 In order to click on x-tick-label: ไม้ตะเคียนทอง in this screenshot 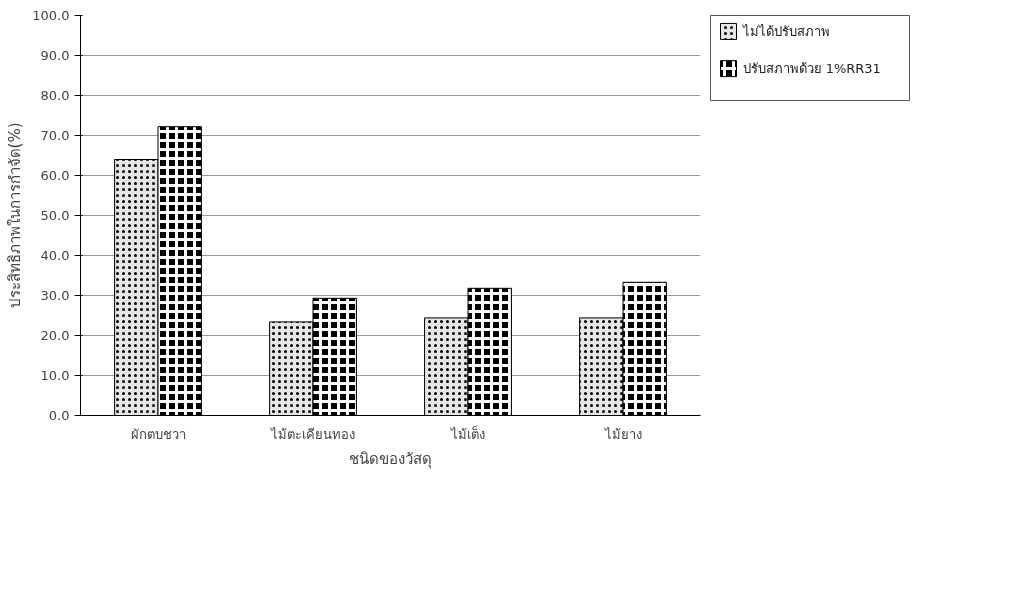, I will do `click(312, 434)`.